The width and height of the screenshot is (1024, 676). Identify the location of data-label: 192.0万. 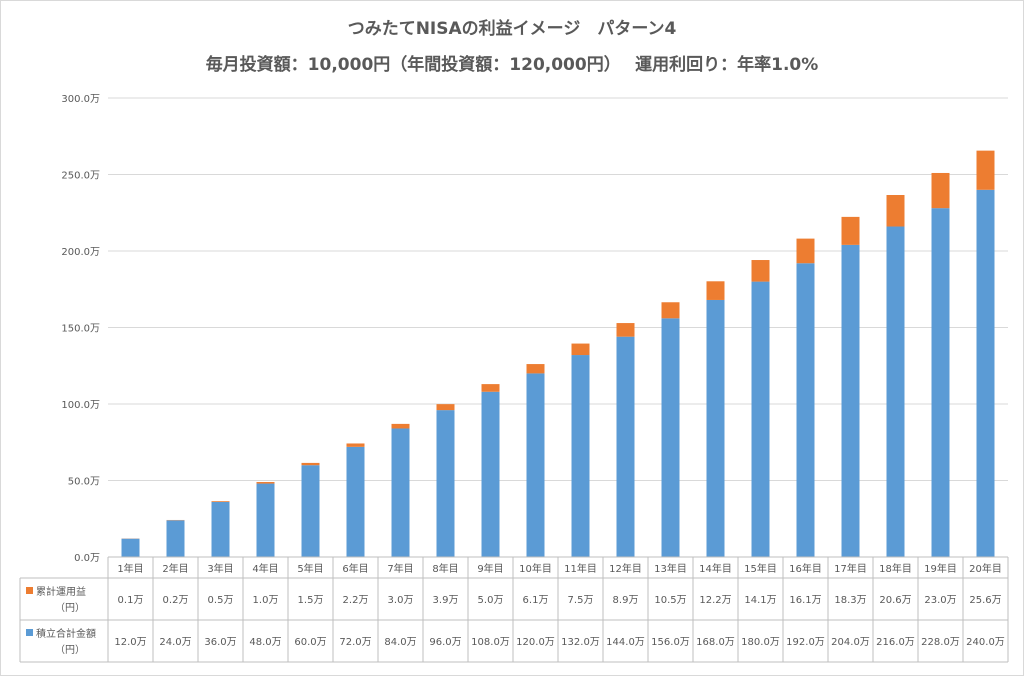
(805, 642).